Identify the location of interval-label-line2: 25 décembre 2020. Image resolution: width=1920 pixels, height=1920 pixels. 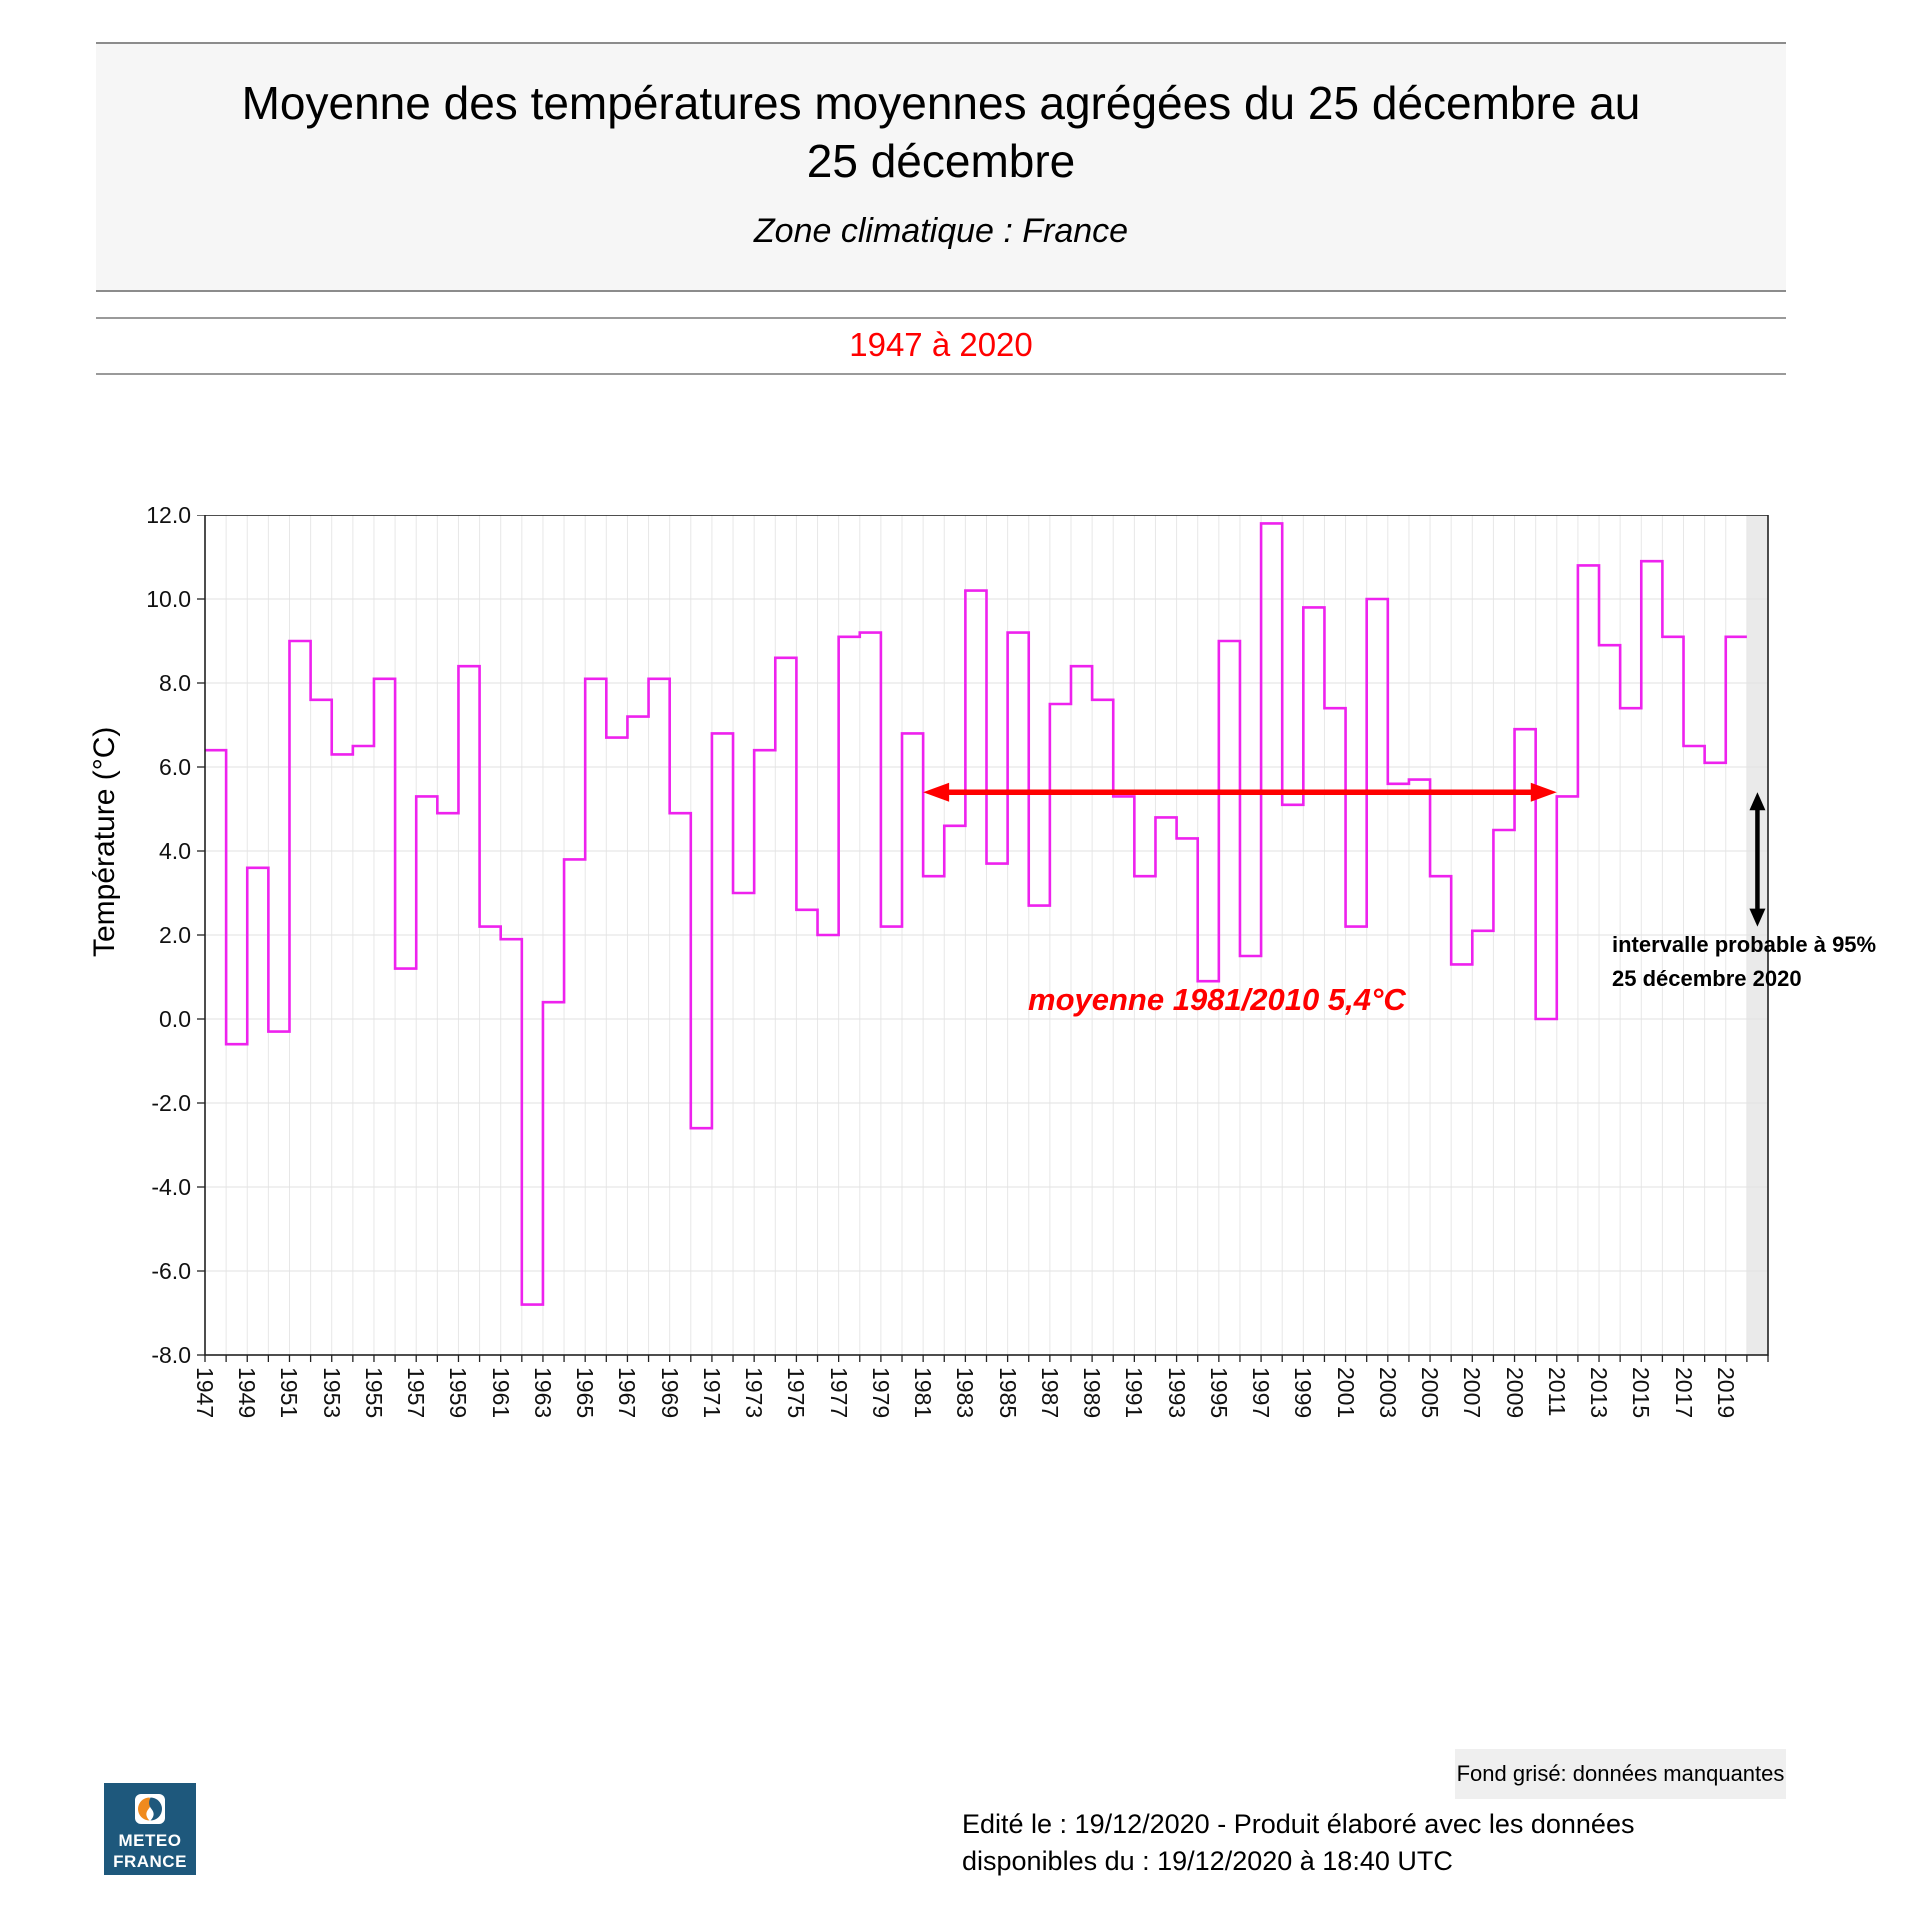
(1707, 978).